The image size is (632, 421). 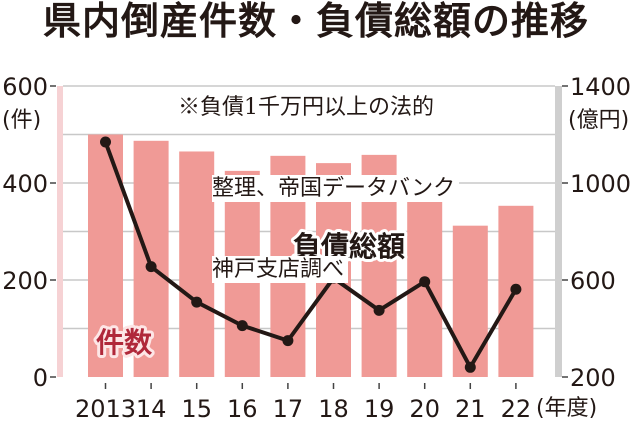 I want to click on x-tick-label: 20, so click(x=424, y=408).